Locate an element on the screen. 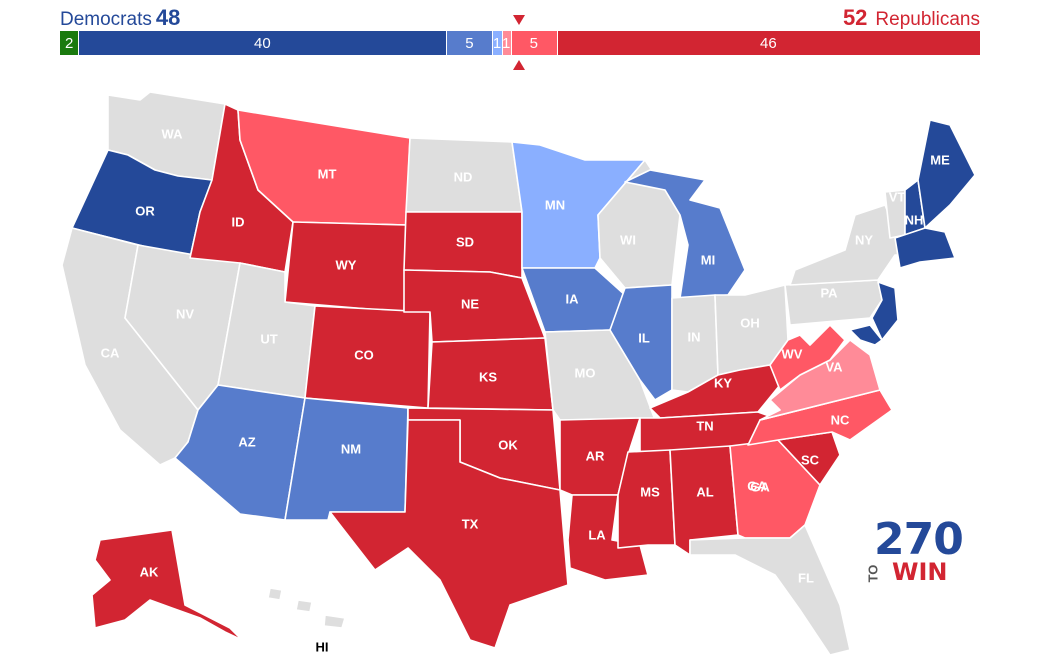  label-or: OR is located at coordinates (145, 210).